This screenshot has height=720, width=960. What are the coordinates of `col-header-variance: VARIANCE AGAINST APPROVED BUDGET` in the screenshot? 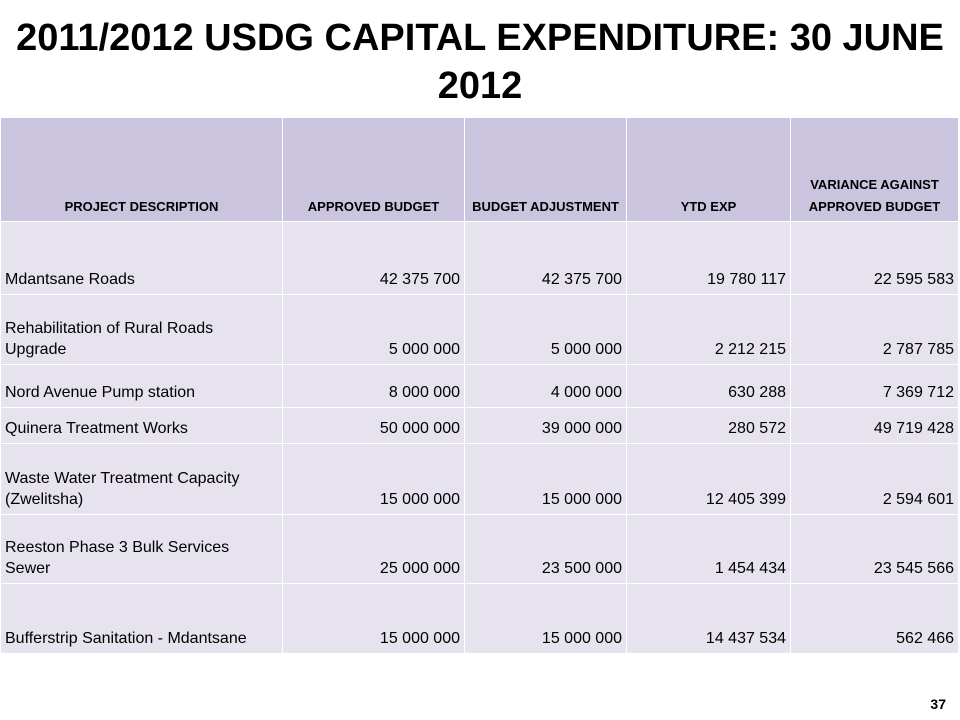 It's located at (874, 169).